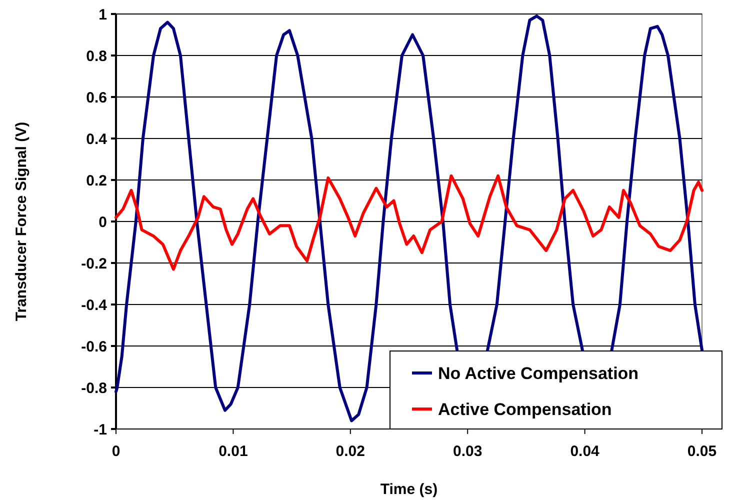  I want to click on y-tick-label: -0.8, so click(94, 388).